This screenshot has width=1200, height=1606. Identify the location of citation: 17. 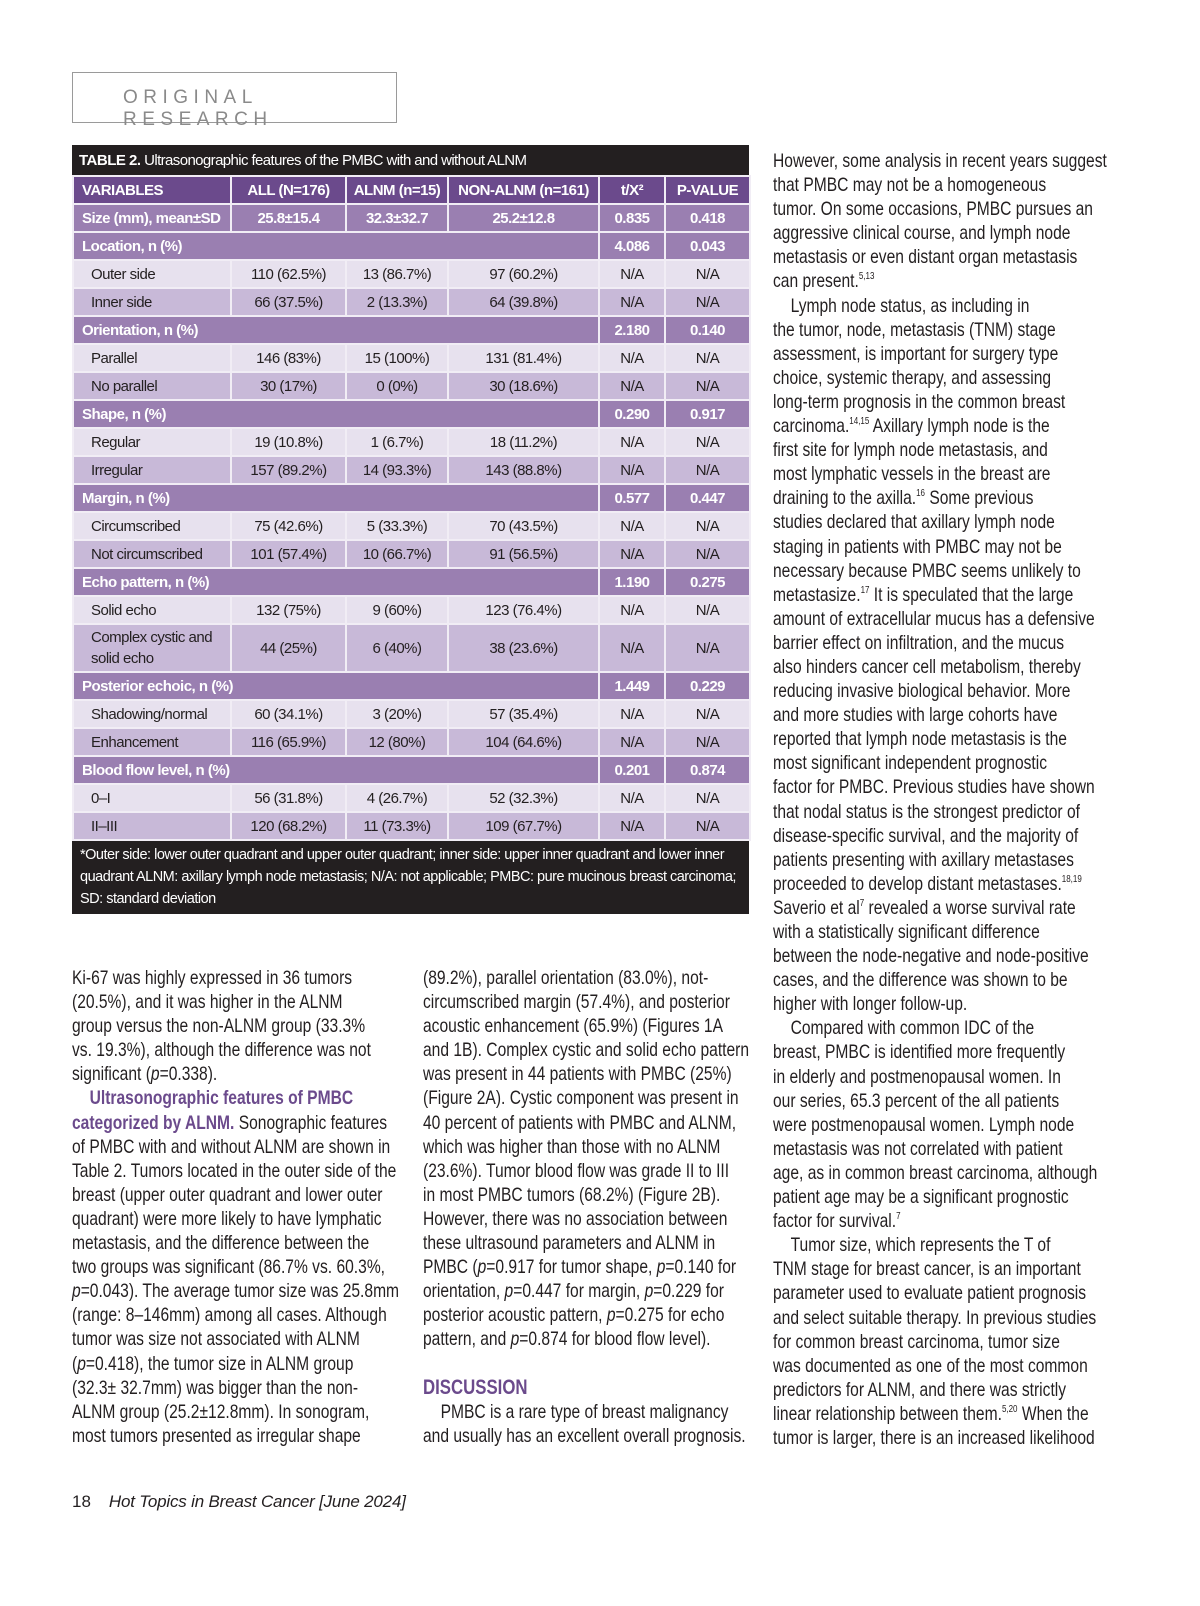
(865, 590).